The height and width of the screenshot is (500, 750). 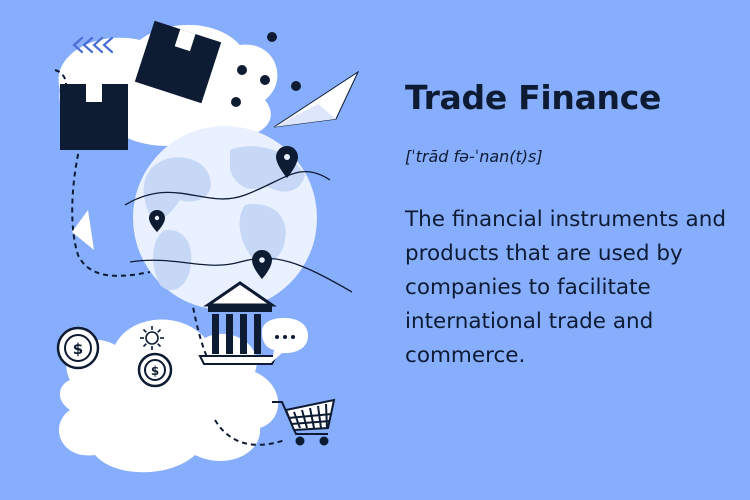 What do you see at coordinates (238, 323) in the screenshot?
I see `bank-building-icon` at bounding box center [238, 323].